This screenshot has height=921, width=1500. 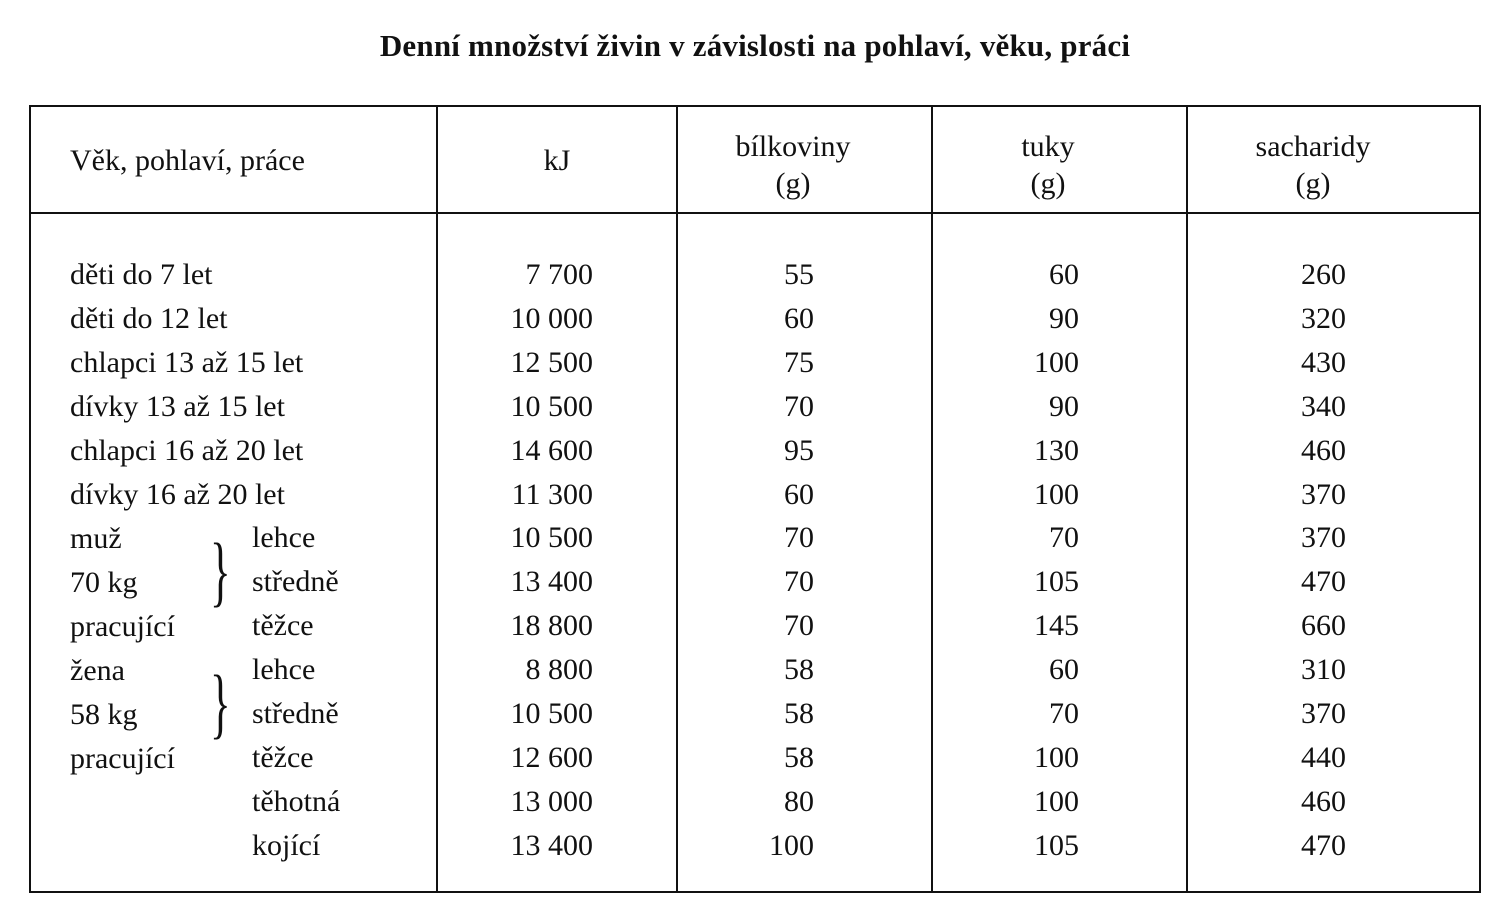 I want to click on group-label-man-weight: 70 kg, so click(x=104, y=582).